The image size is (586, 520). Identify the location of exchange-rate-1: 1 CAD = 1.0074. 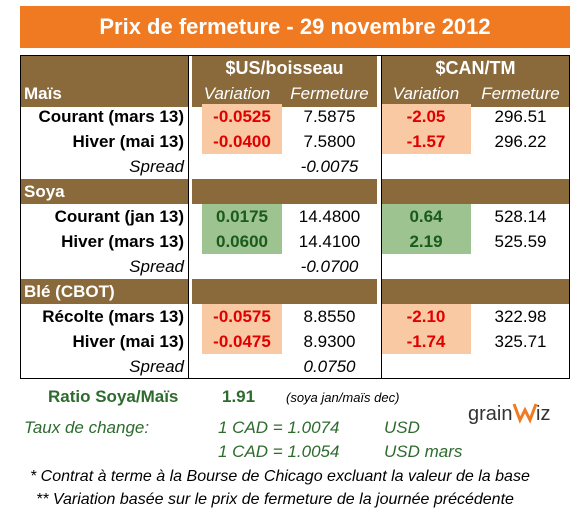
(279, 427).